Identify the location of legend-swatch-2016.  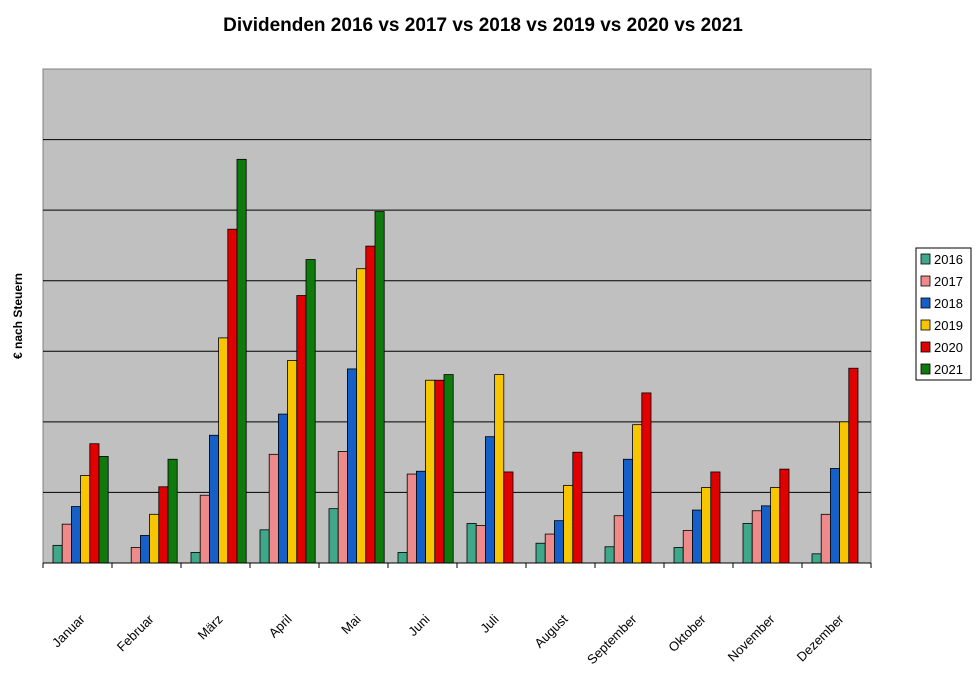
(925, 259).